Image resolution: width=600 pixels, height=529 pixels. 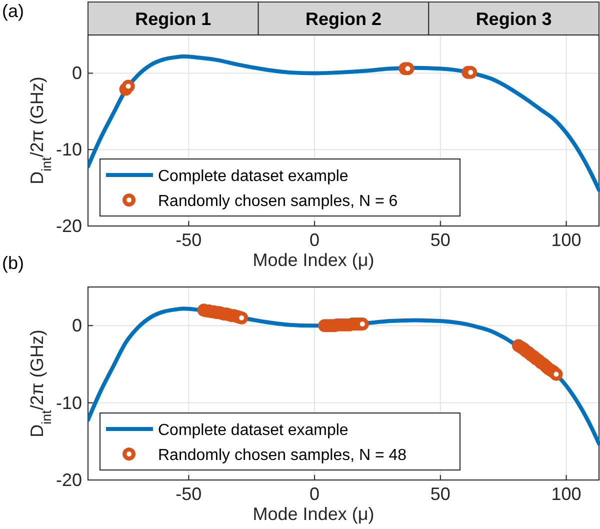 What do you see at coordinates (282, 455) in the screenshot?
I see `legend-label: Randomly chosen samples, N = 48` at bounding box center [282, 455].